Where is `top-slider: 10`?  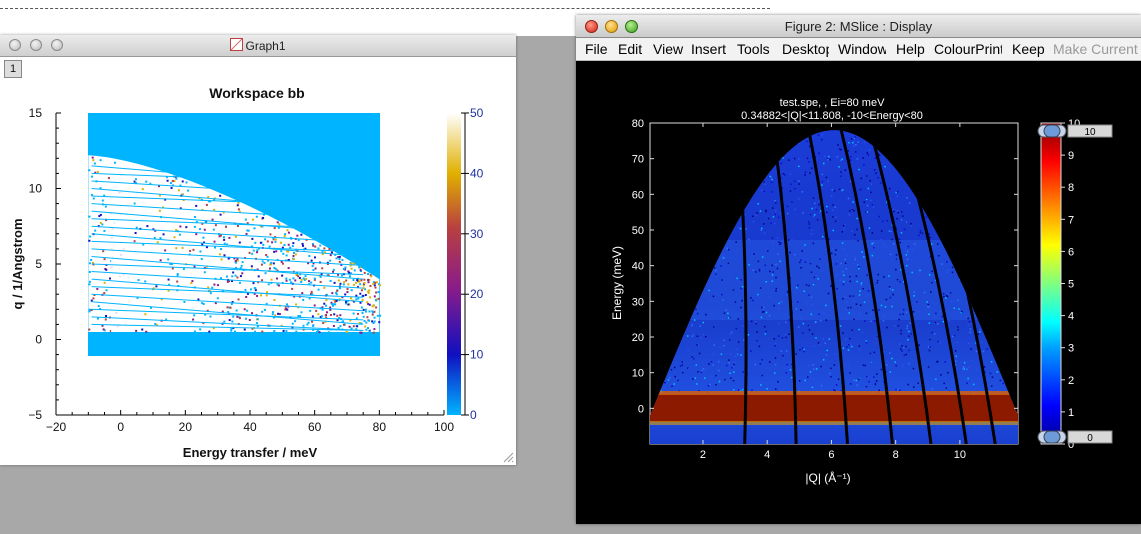
top-slider: 10 is located at coordinates (1075, 131).